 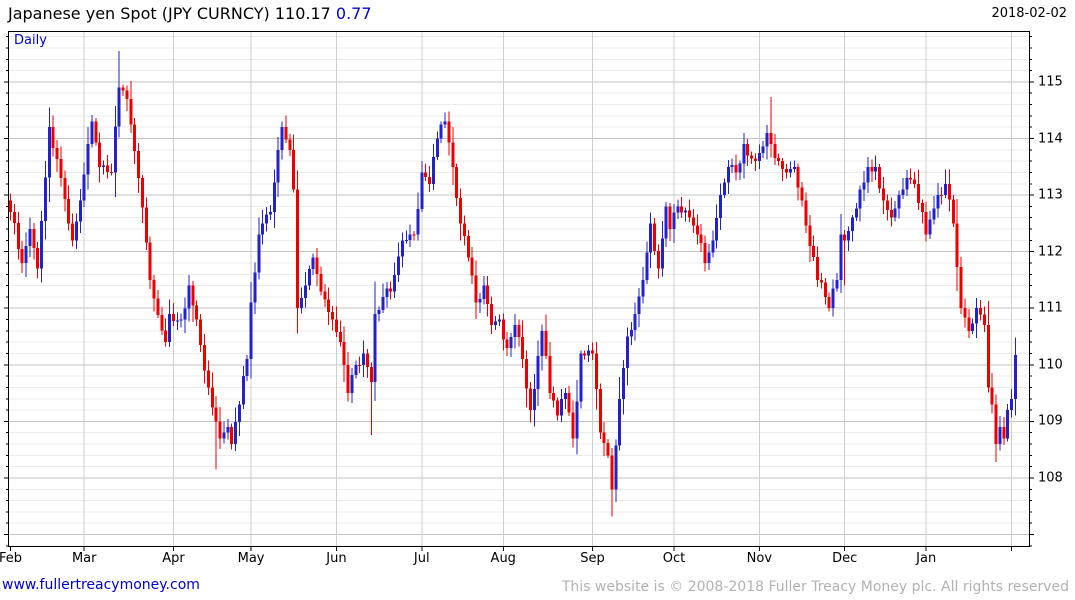 What do you see at coordinates (926, 558) in the screenshot?
I see `x-axis-label: Jan` at bounding box center [926, 558].